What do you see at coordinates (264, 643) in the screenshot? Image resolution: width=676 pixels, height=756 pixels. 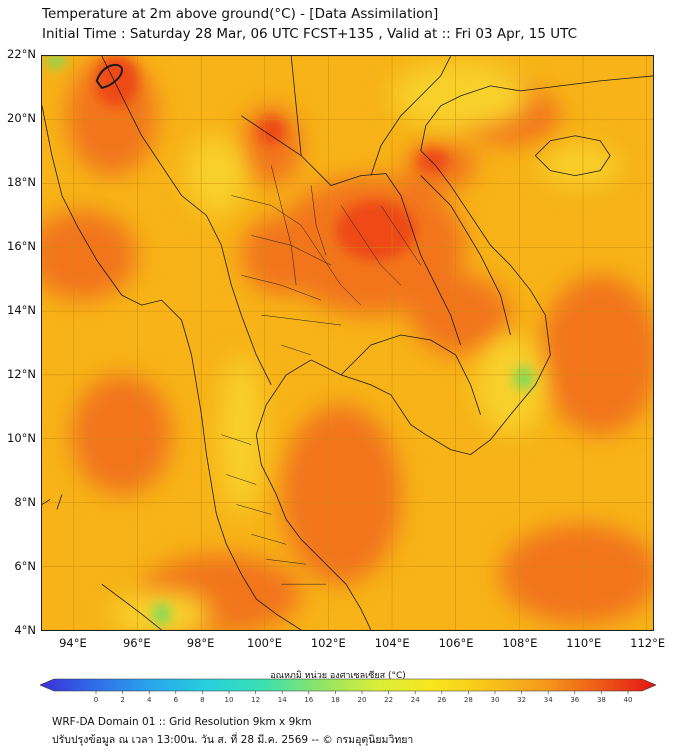 I see `longitude-label: 100°E` at bounding box center [264, 643].